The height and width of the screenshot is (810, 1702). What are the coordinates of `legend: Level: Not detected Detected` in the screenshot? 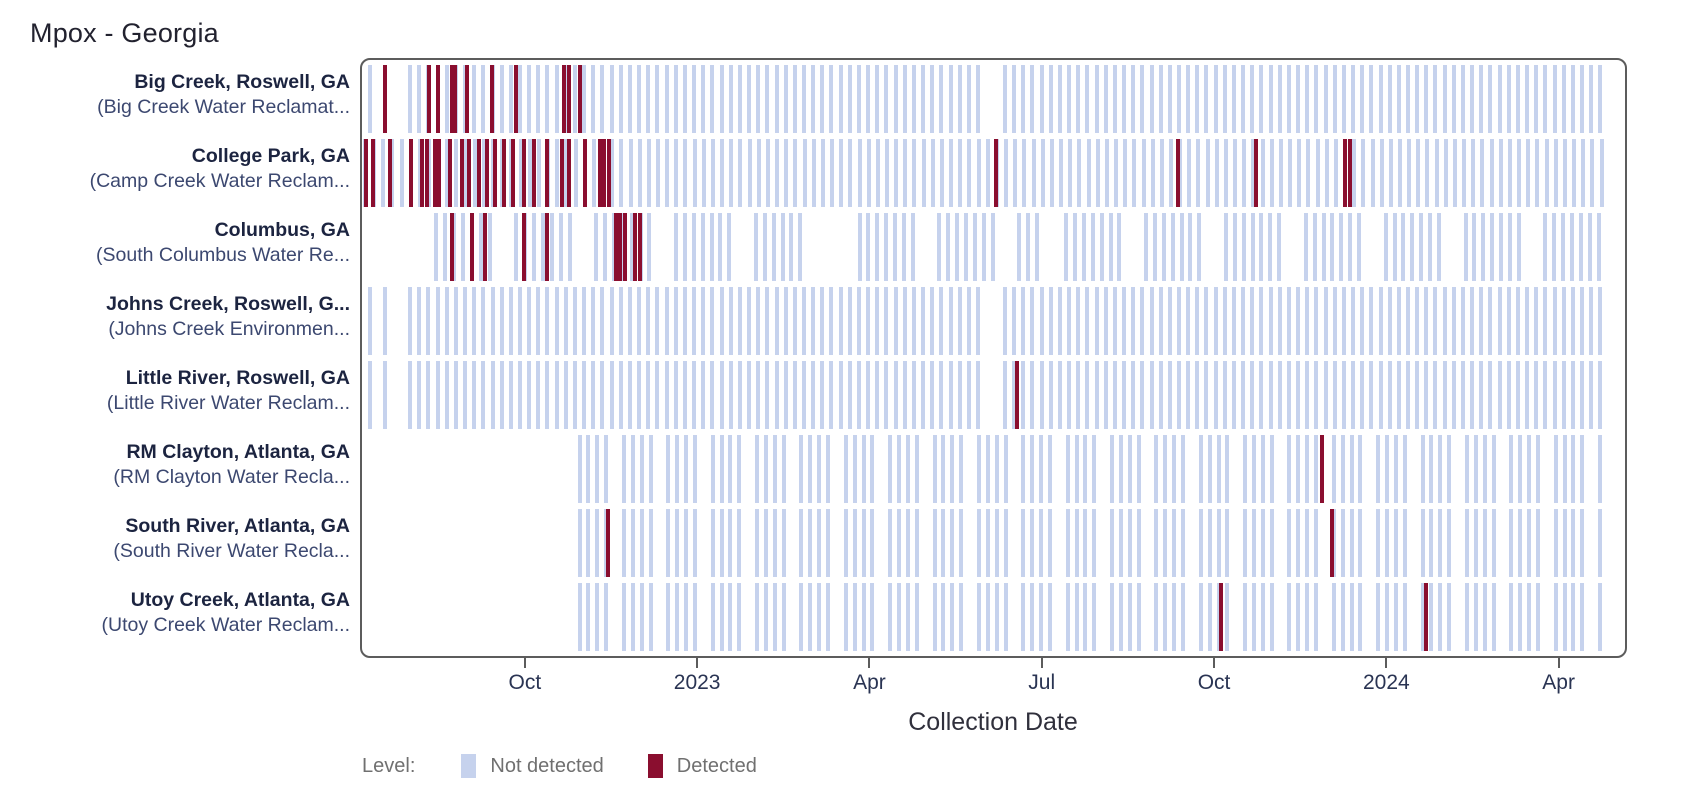 It's located at (559, 766).